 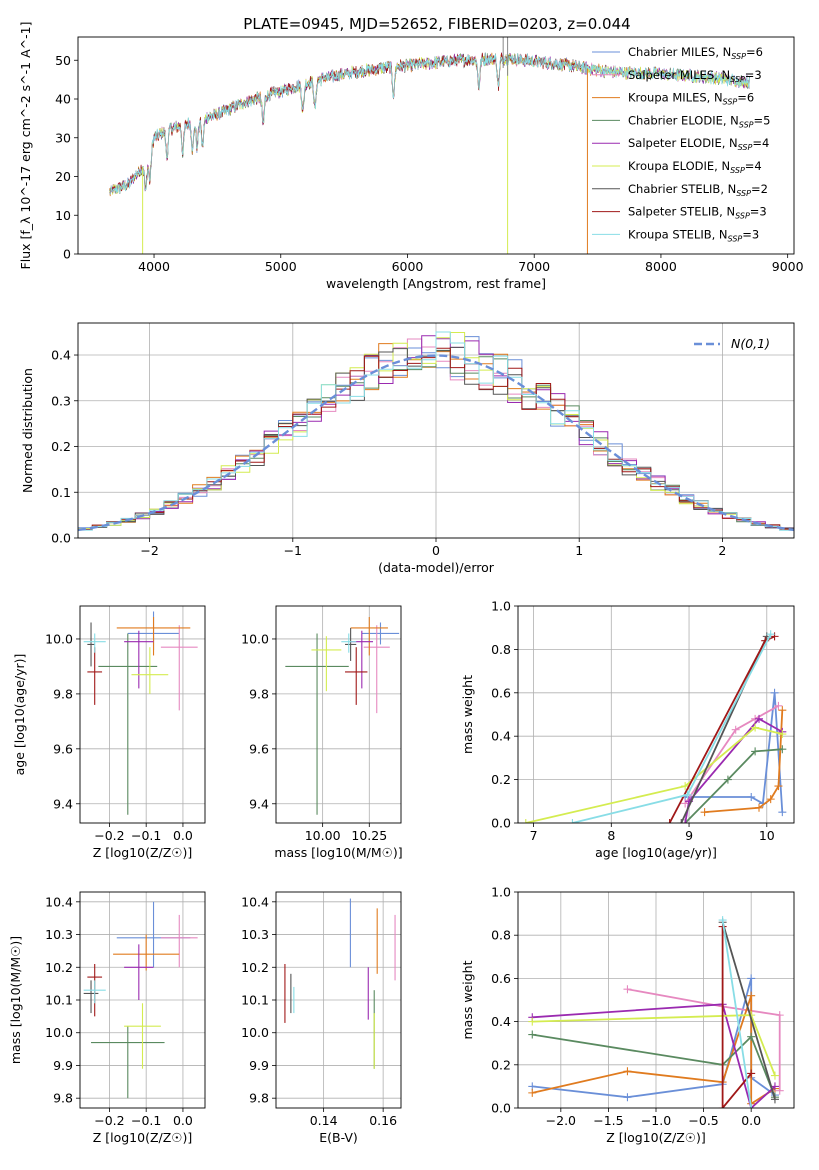 I want to click on legend-label: Chabrier MILES, NSSP=6, so click(x=695, y=53).